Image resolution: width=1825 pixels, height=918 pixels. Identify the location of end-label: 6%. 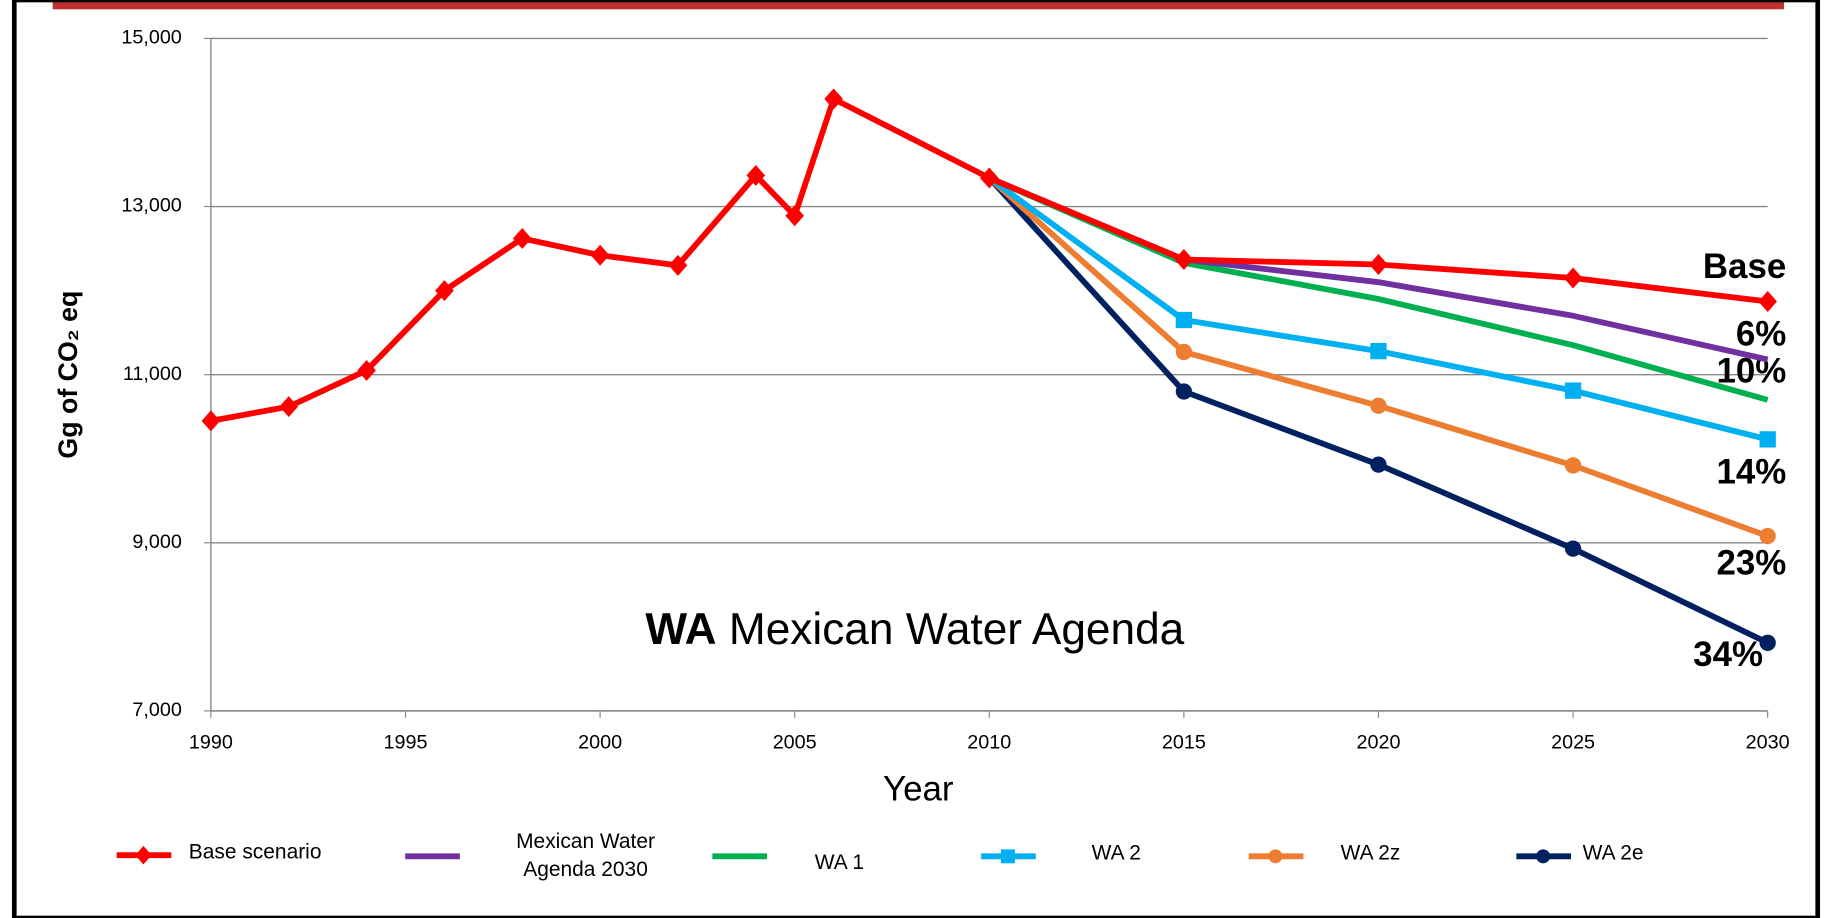
(1761, 333).